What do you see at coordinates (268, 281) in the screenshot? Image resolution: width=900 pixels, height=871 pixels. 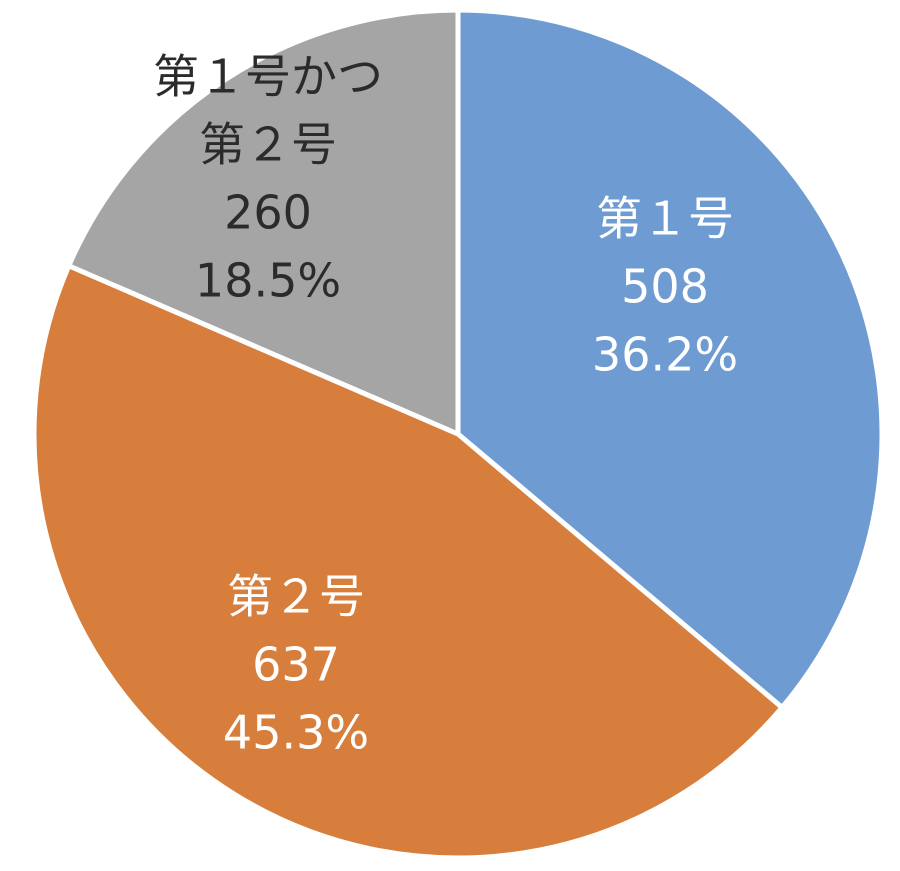 I see `slice-percent-label: 18.5%` at bounding box center [268, 281].